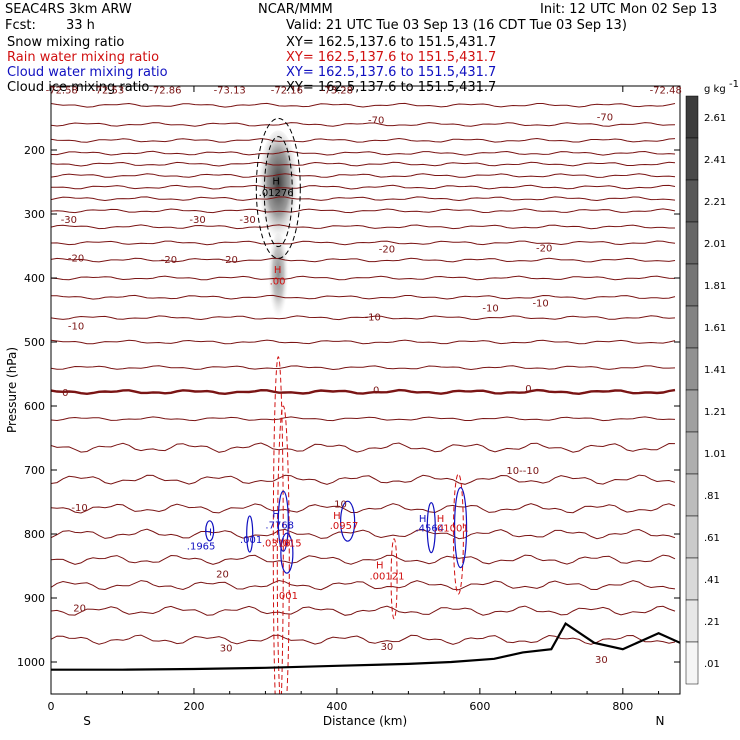 This screenshot has height=740, width=740. Describe the element at coordinates (712, 538) in the screenshot. I see `colorbar-label: .61` at that location.